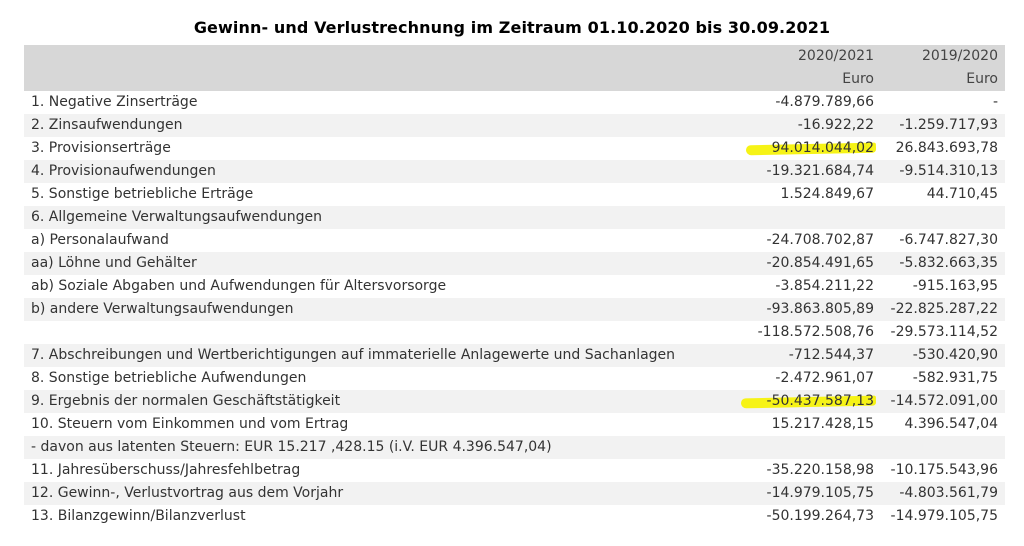 The height and width of the screenshot is (546, 1024). I want to click on value-previous: -4.803.561,79, so click(943, 493).